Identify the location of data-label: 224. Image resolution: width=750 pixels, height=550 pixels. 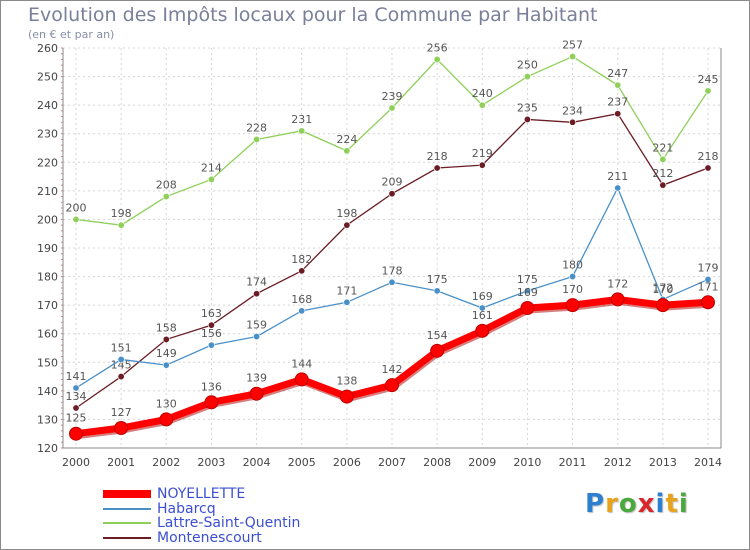
(346, 139).